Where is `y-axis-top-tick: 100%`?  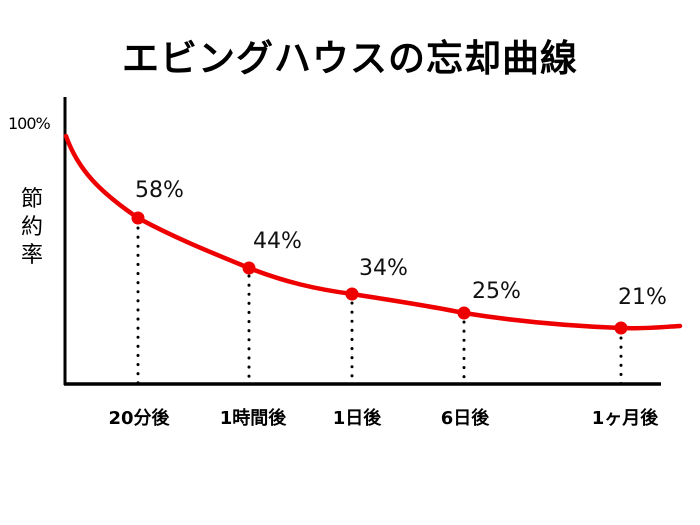 y-axis-top-tick: 100% is located at coordinates (29, 123).